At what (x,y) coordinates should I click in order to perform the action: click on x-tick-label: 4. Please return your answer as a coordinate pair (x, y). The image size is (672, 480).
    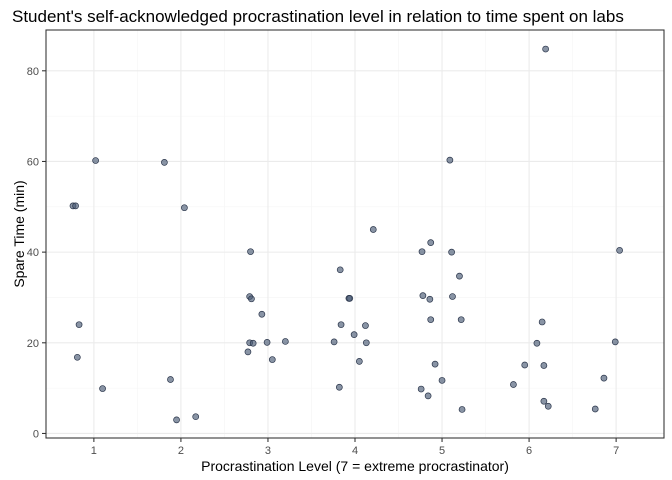
    Looking at the image, I should click on (355, 451).